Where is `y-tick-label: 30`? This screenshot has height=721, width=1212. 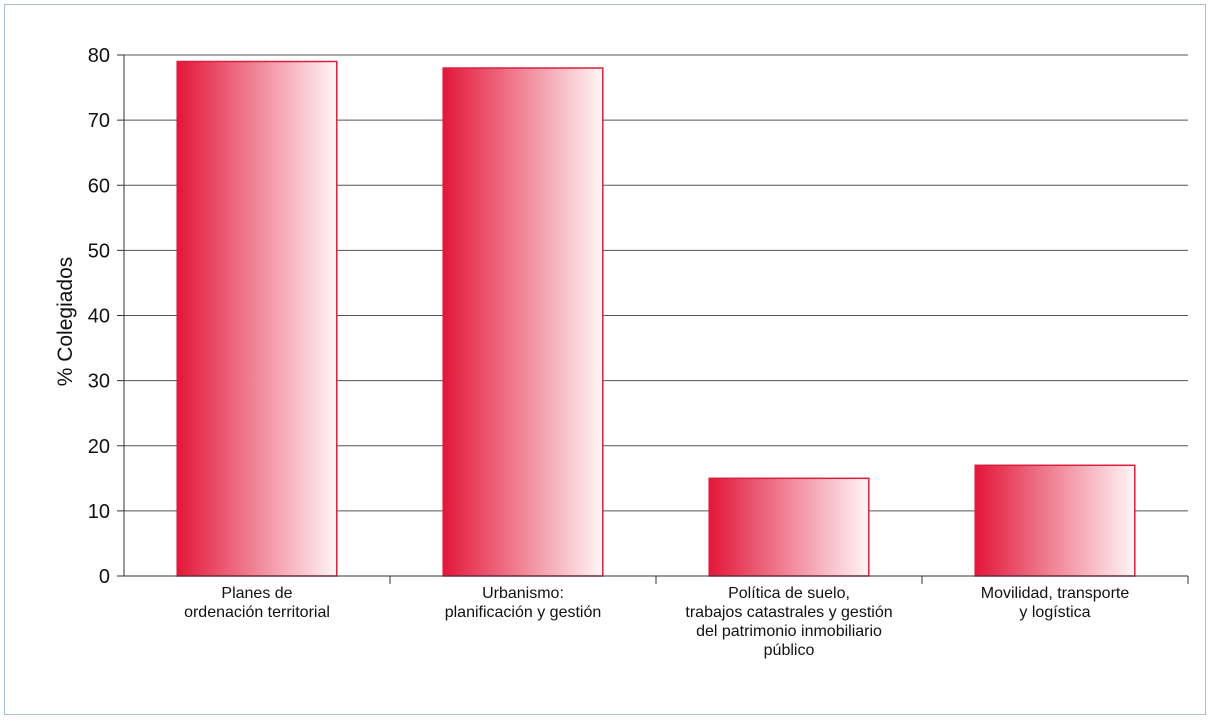
y-tick-label: 30 is located at coordinates (99, 382).